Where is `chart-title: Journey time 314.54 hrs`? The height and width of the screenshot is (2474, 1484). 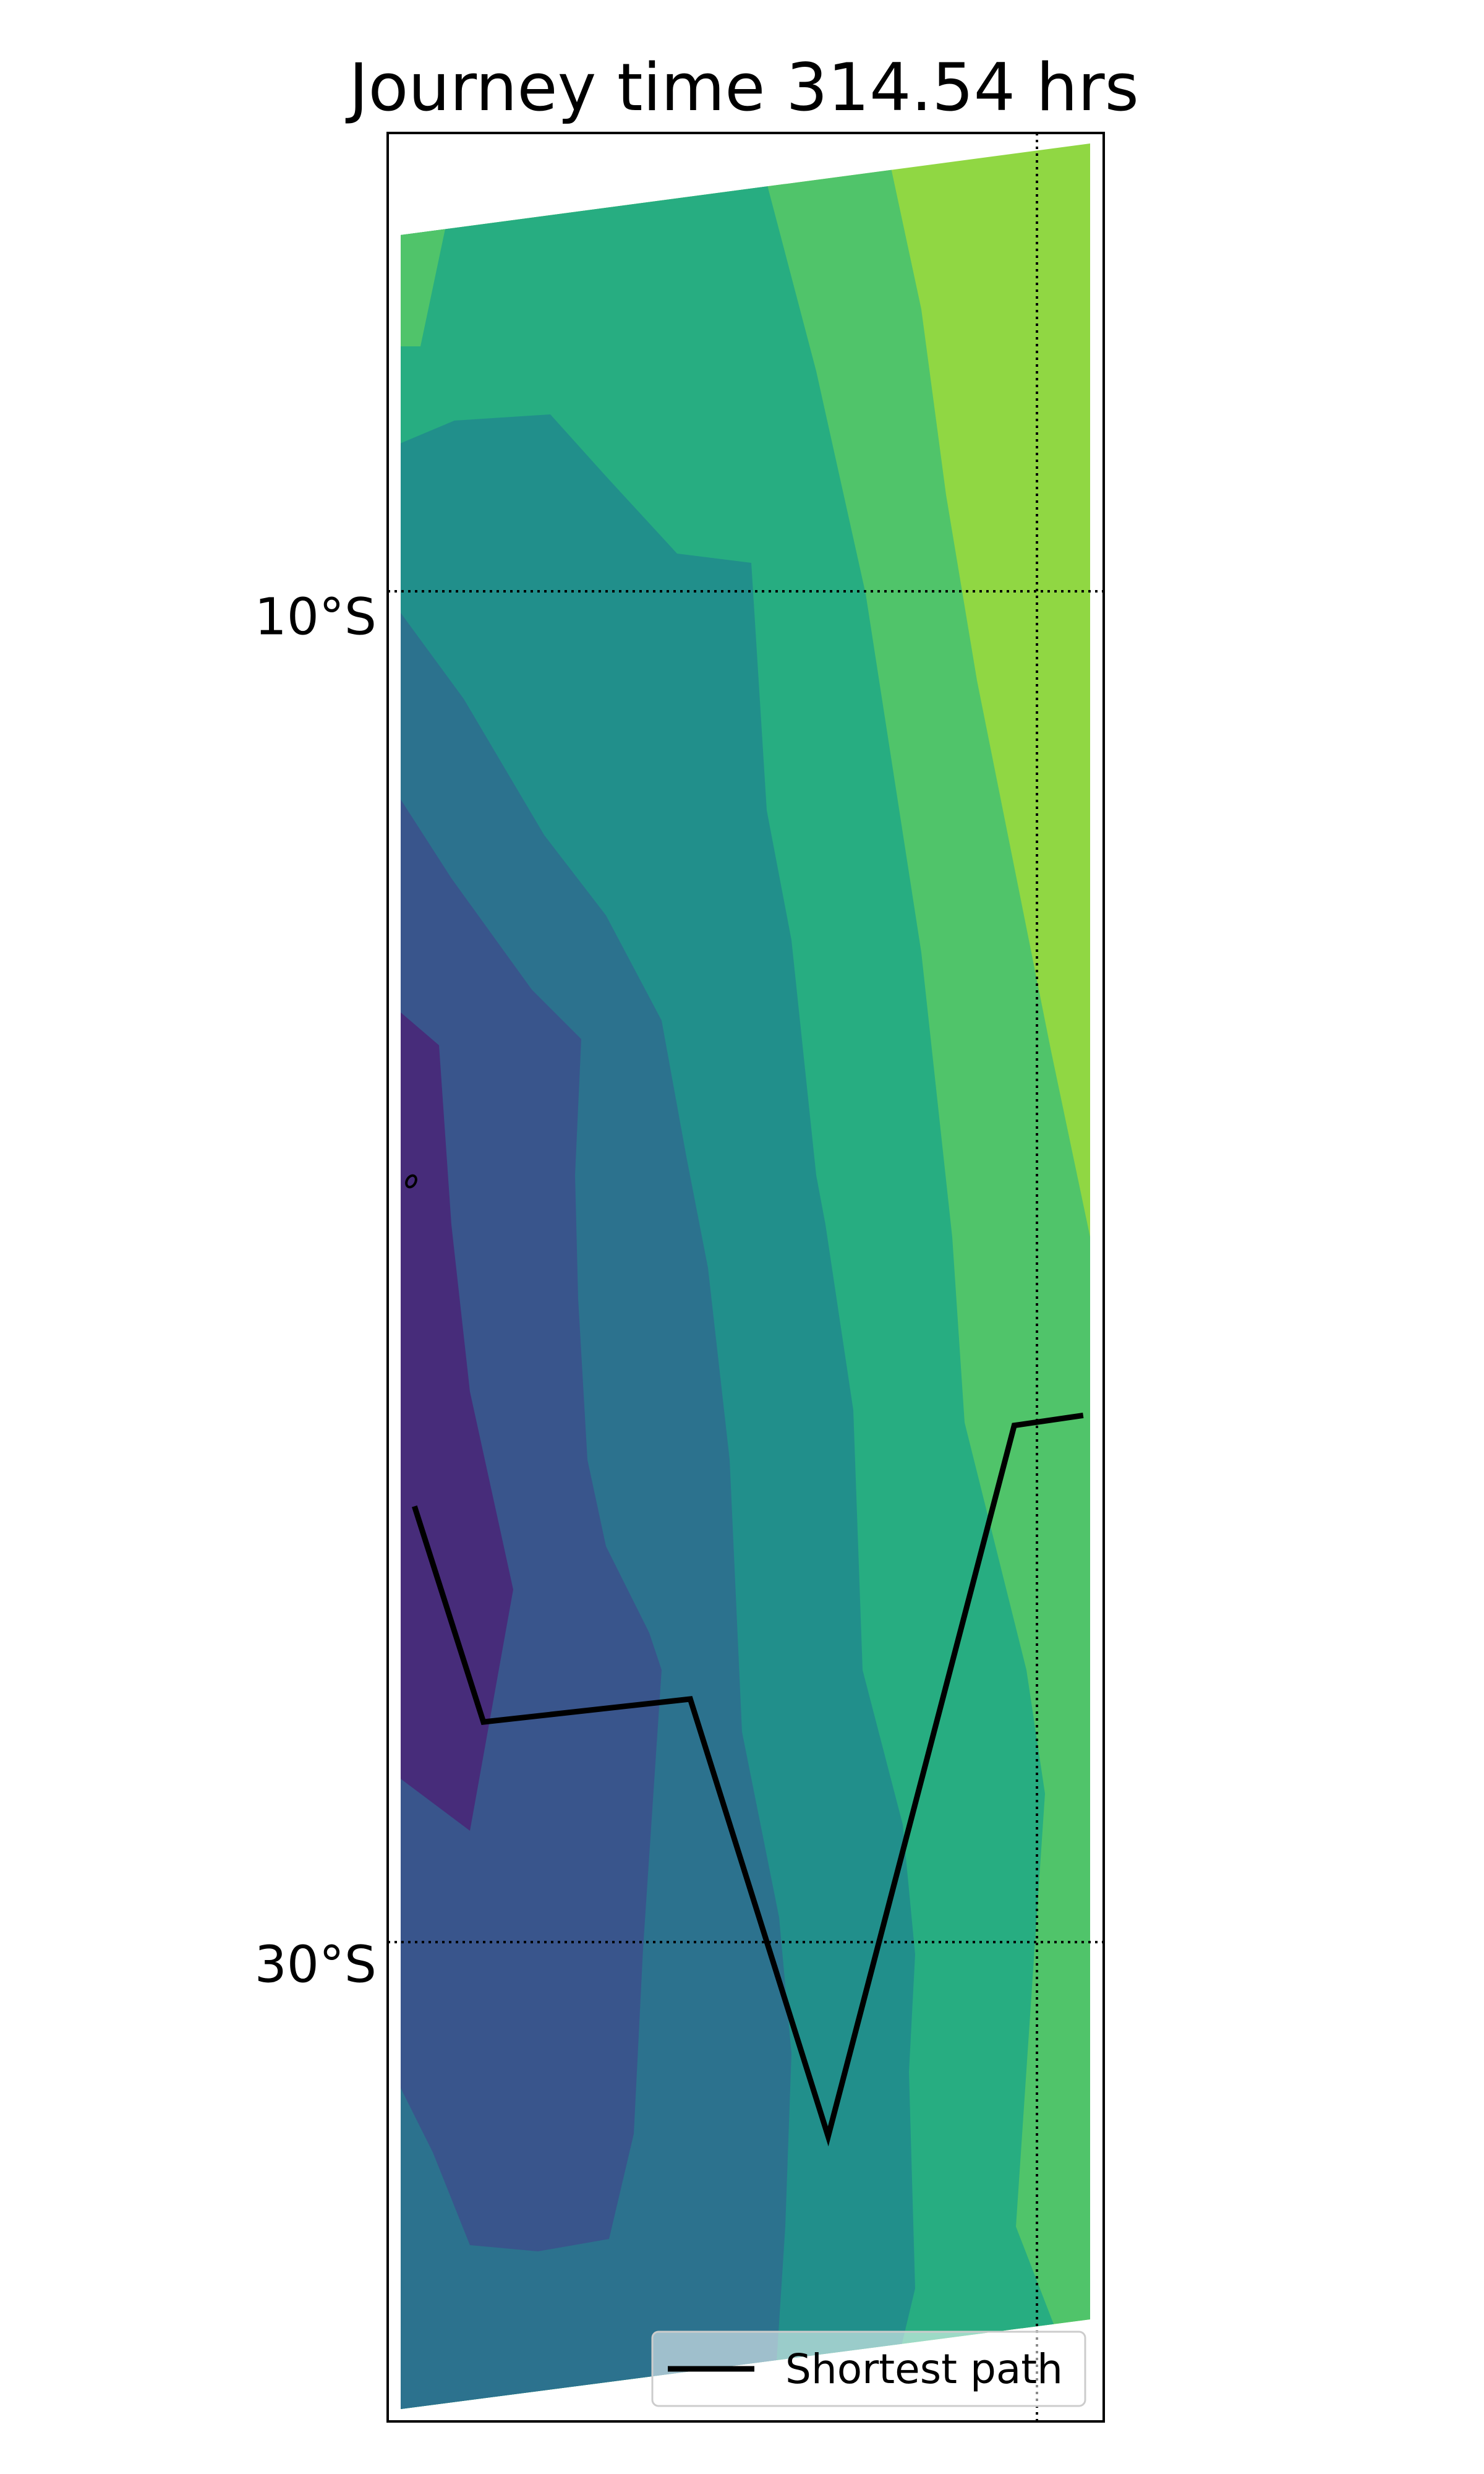
chart-title: Journey time 314.54 hrs is located at coordinates (742, 88).